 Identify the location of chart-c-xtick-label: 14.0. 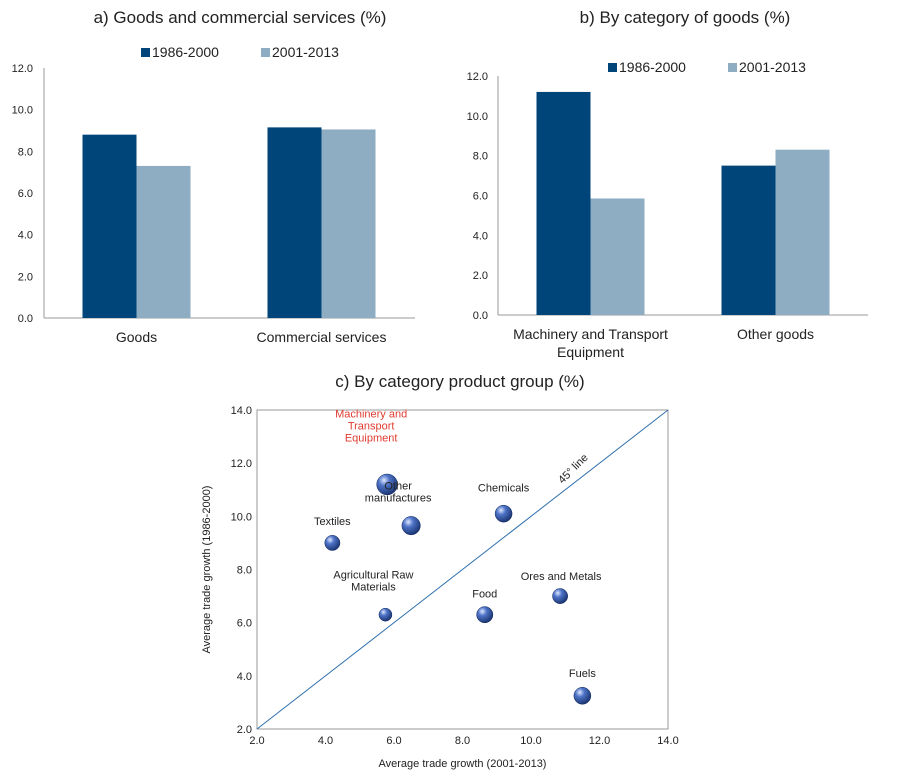
(667, 741).